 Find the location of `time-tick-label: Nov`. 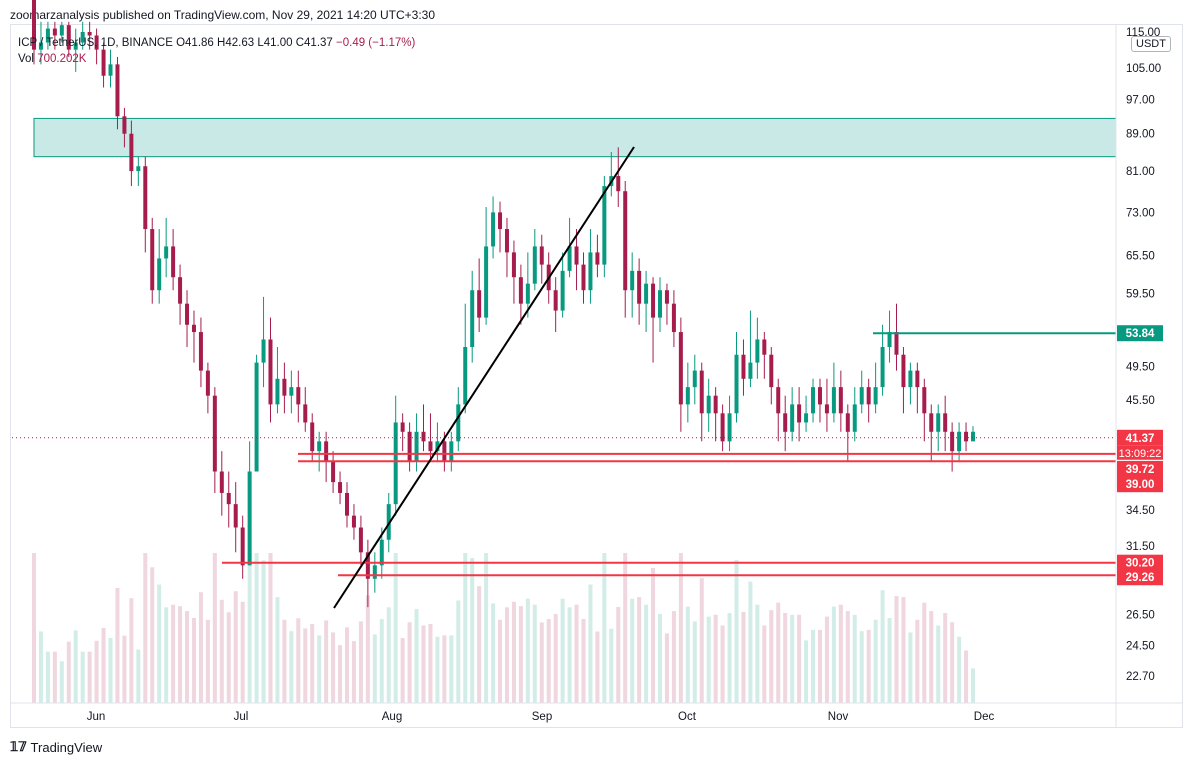

time-tick-label: Nov is located at coordinates (838, 717).